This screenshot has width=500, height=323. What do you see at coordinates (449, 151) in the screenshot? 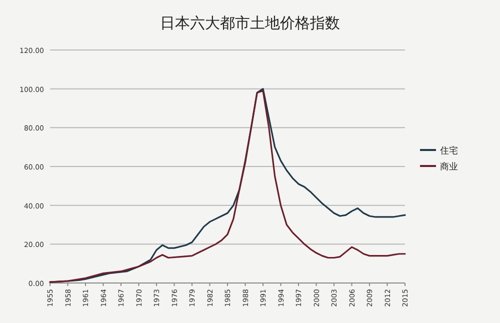
I see `legend-label: 住宅` at bounding box center [449, 151].